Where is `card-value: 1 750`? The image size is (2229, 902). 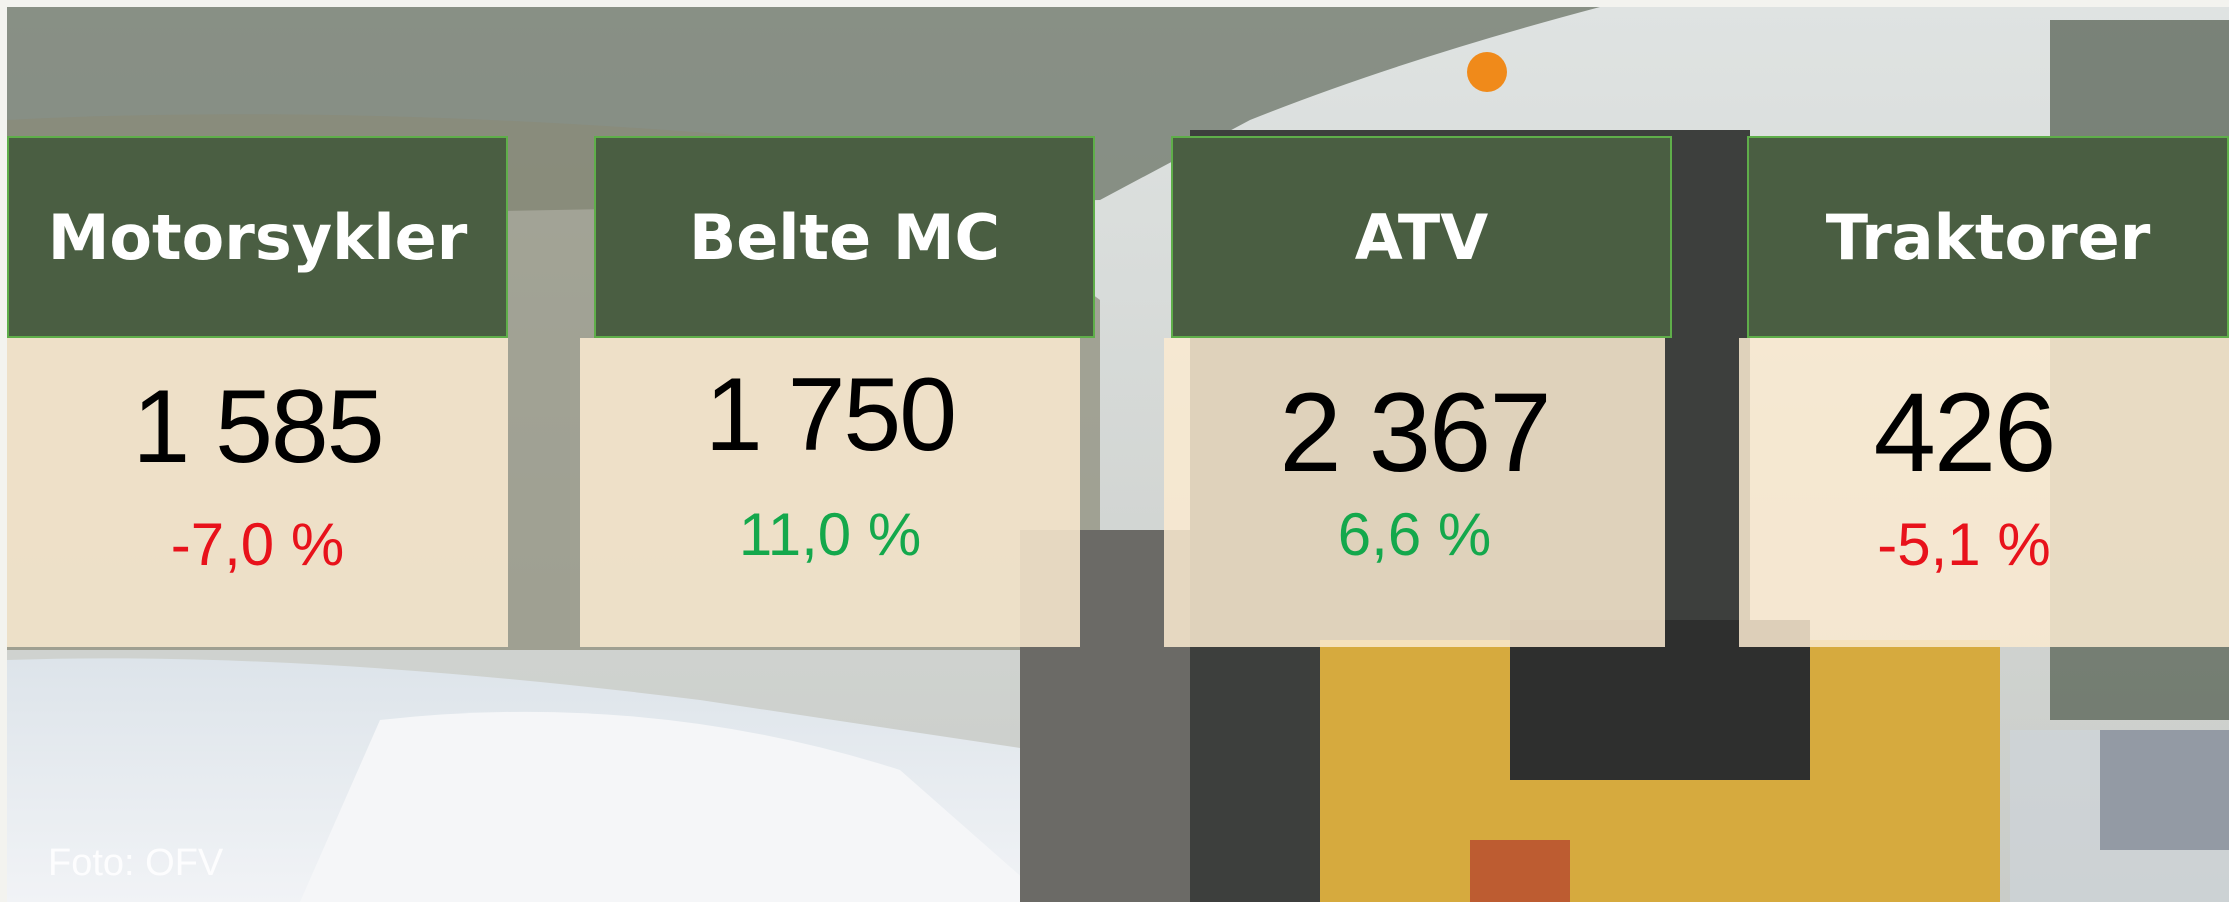 card-value: 1 750 is located at coordinates (830, 415).